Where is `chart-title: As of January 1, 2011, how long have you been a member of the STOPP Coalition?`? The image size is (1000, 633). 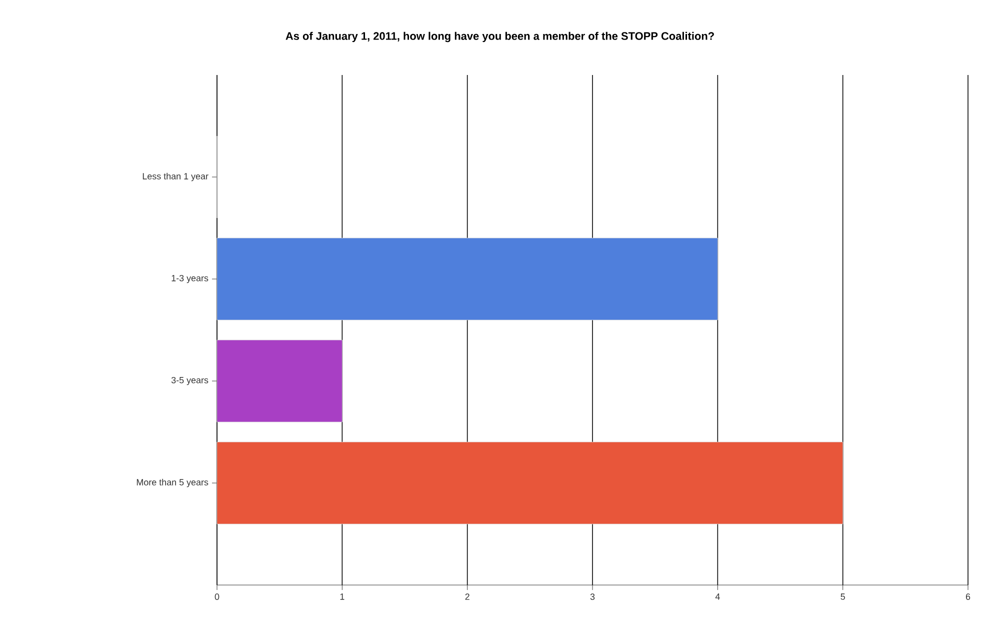
chart-title: As of January 1, 2011, how long have you been a member of the STOPP Coalition? is located at coordinates (500, 37).